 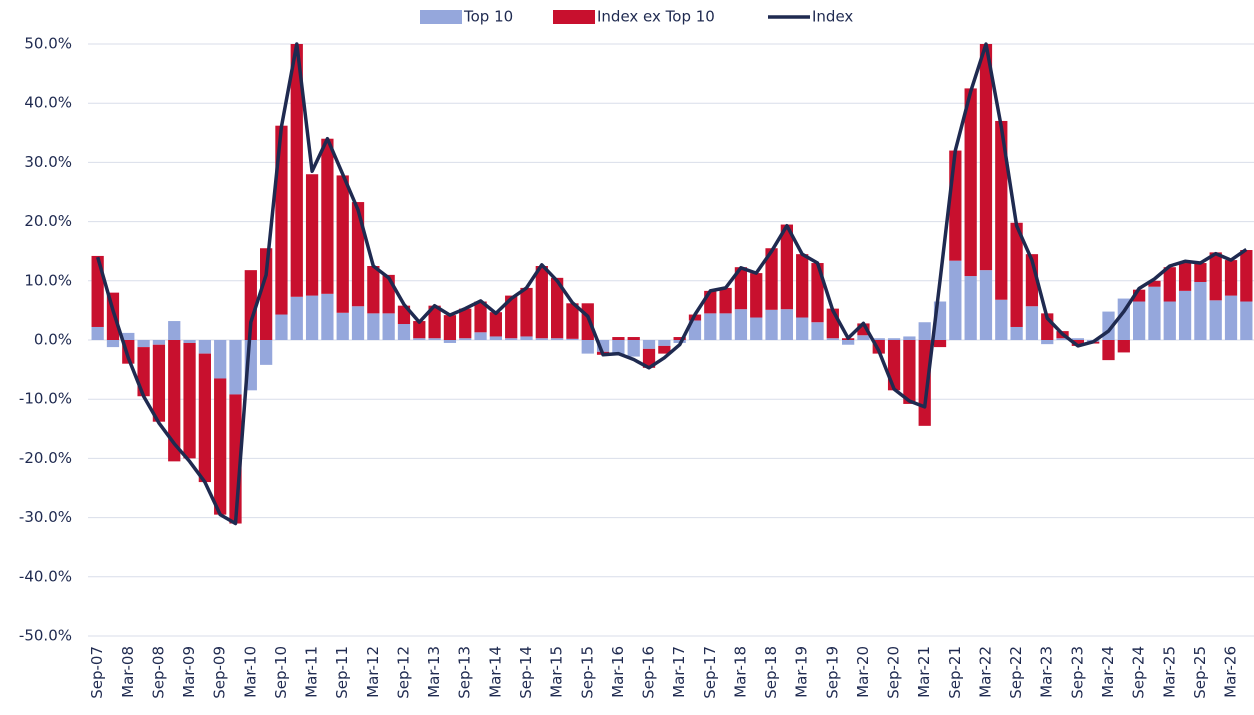 What do you see at coordinates (465, 672) in the screenshot?
I see `x-tick-label: Sep-13` at bounding box center [465, 672].